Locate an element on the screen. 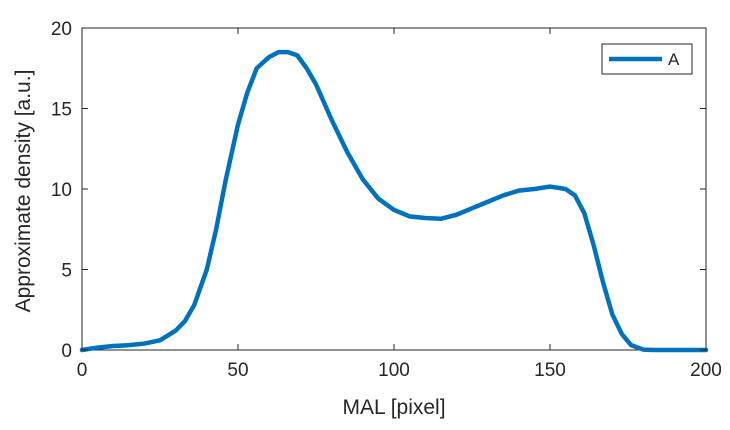 Image resolution: width=730 pixels, height=430 pixels. y-tick-label: 15 is located at coordinates (61, 110).